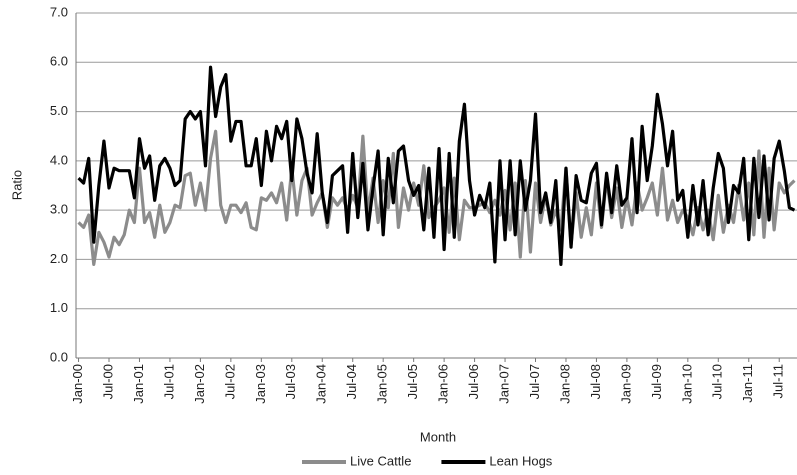 Image resolution: width=797 pixels, height=475 pixels. Describe the element at coordinates (138, 384) in the screenshot. I see `x-tick-label: Jan-01` at that location.